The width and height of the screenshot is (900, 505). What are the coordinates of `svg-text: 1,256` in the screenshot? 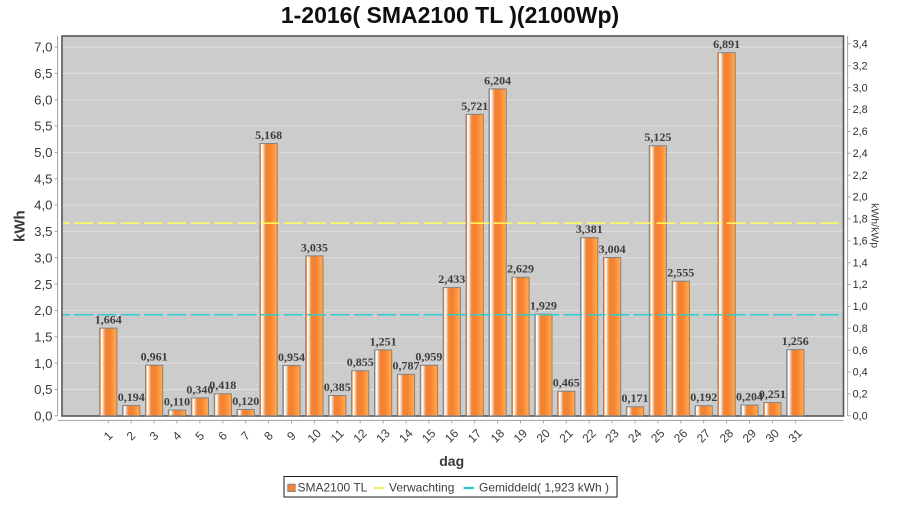 It's located at (795, 341).